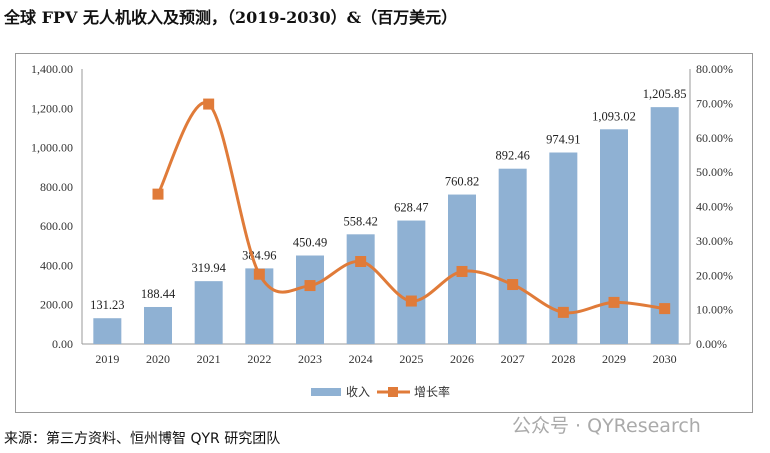 Image resolution: width=770 pixels, height=453 pixels. What do you see at coordinates (714, 103) in the screenshot?
I see `right-tick-label: 70.00%` at bounding box center [714, 103].